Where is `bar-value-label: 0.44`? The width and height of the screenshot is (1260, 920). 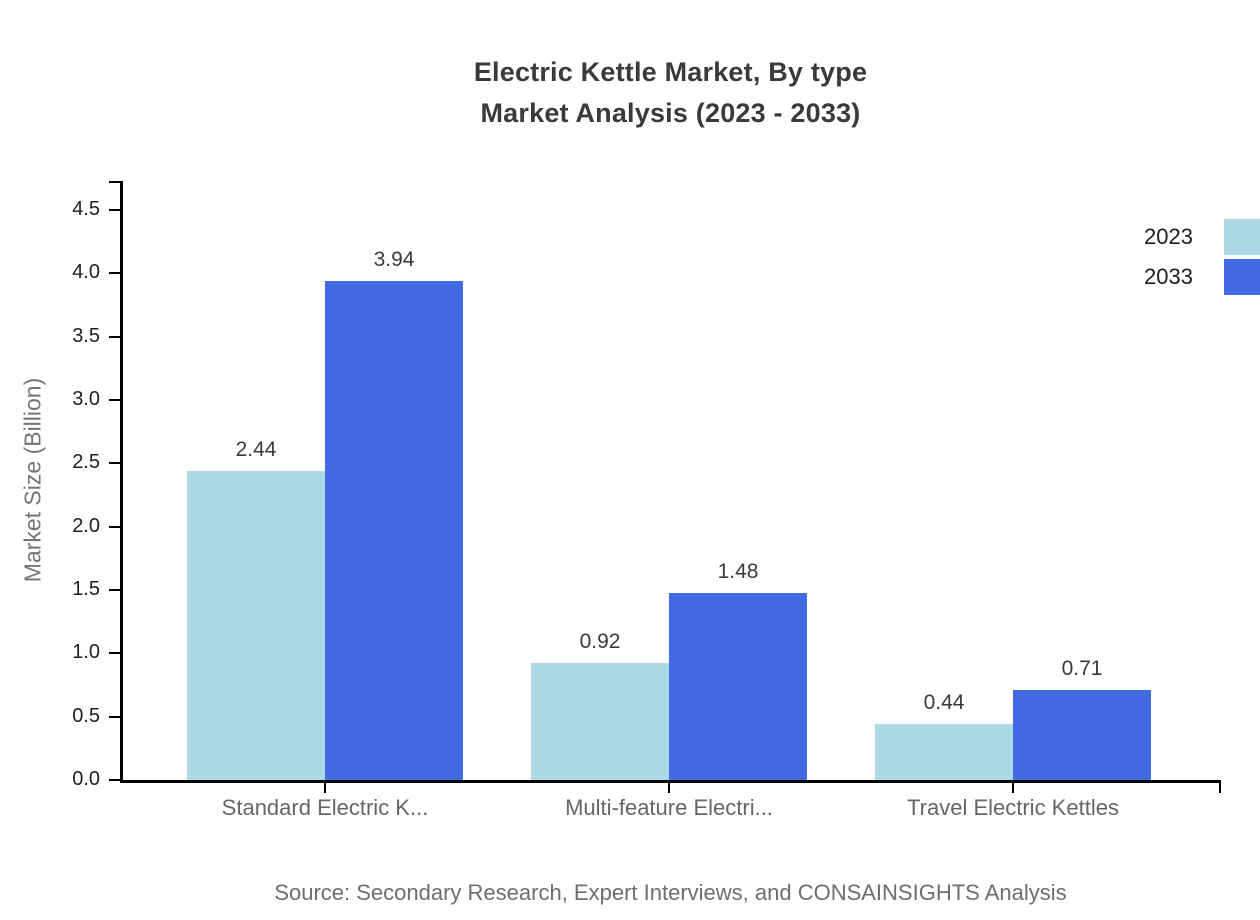
bar-value-label: 0.44 is located at coordinates (944, 703).